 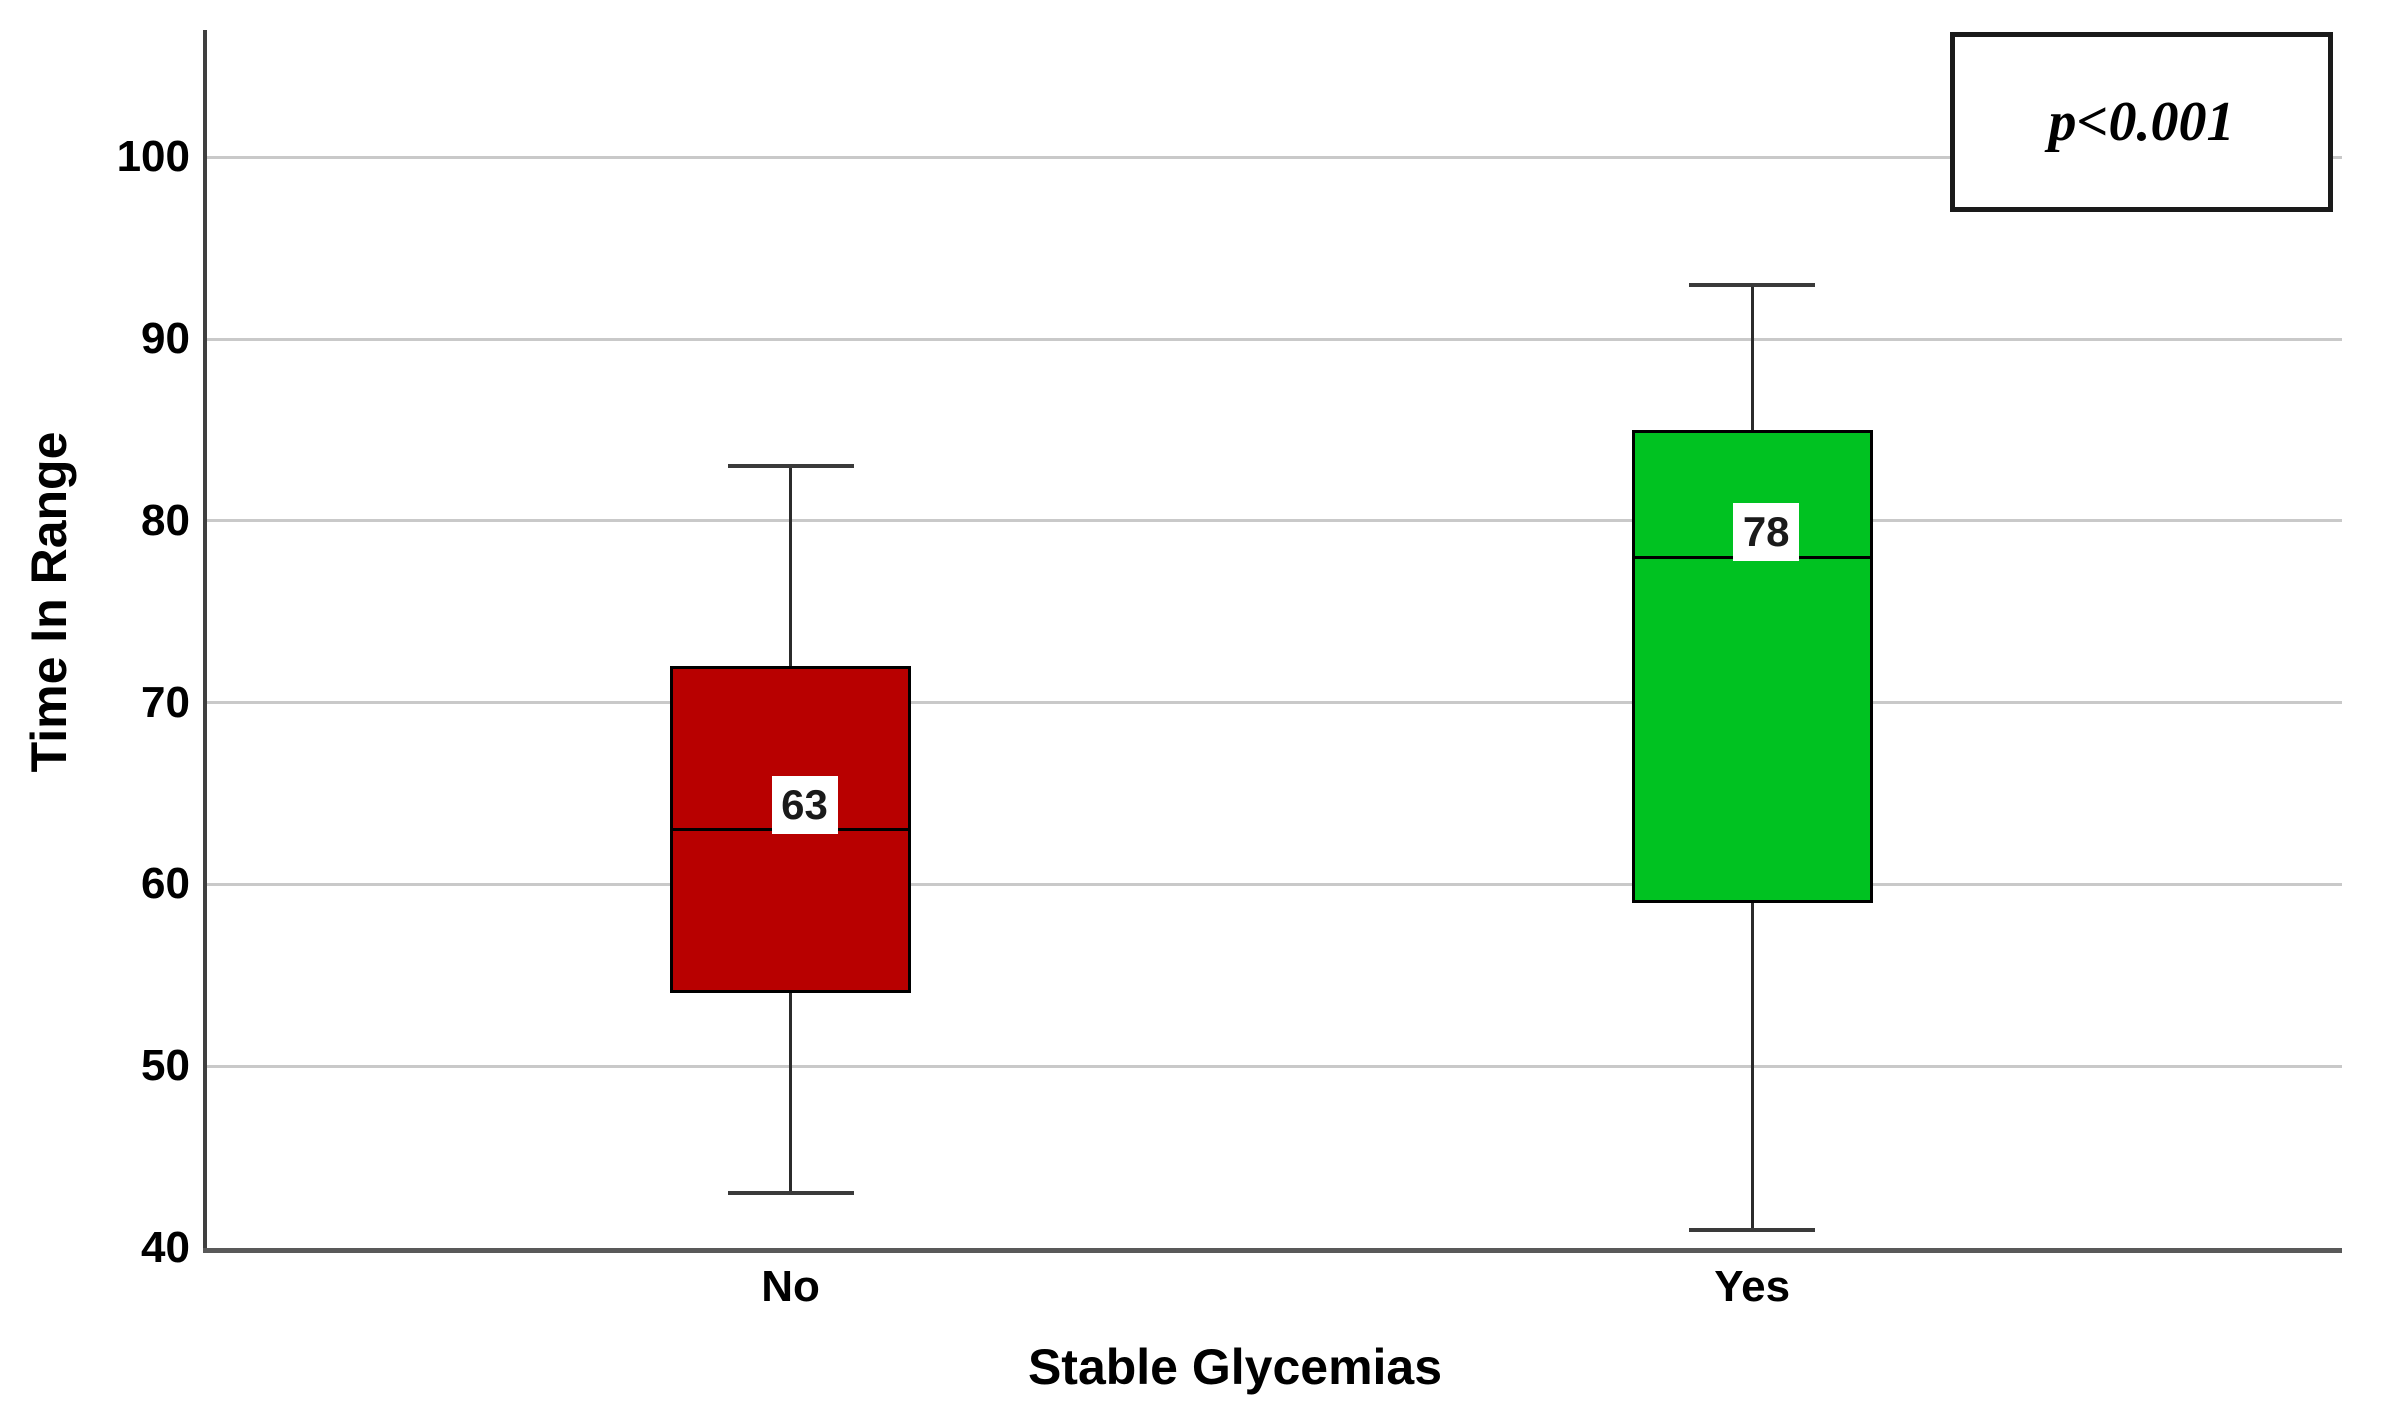 I want to click on y-axis-line, so click(x=205, y=640).